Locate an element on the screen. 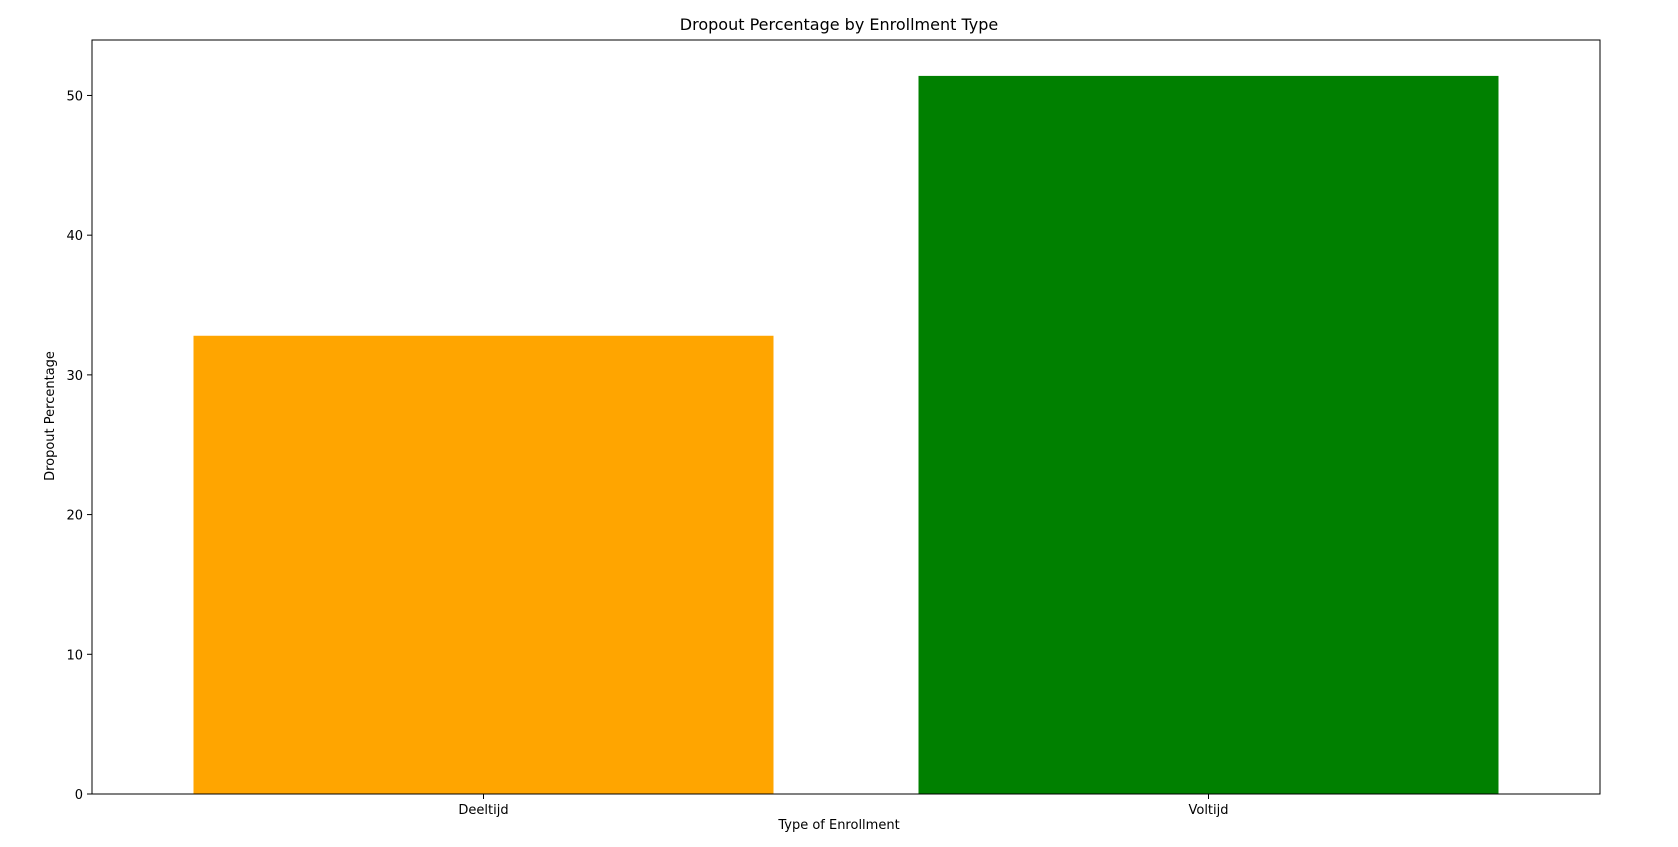 The height and width of the screenshot is (847, 1678). y-tick-label: 20 is located at coordinates (74, 516).